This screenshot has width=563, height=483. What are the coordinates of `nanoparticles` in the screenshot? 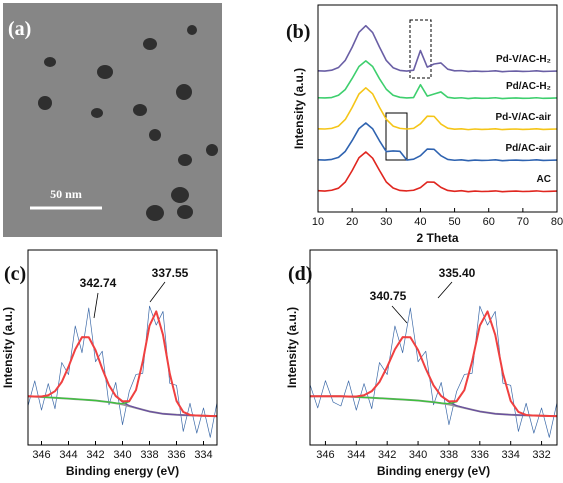 It's located at (128, 123).